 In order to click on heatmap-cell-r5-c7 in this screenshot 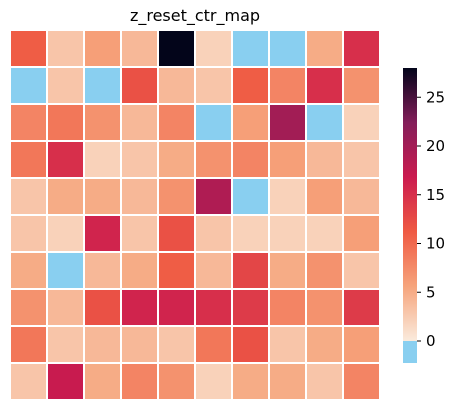, I will do `click(287, 233)`.